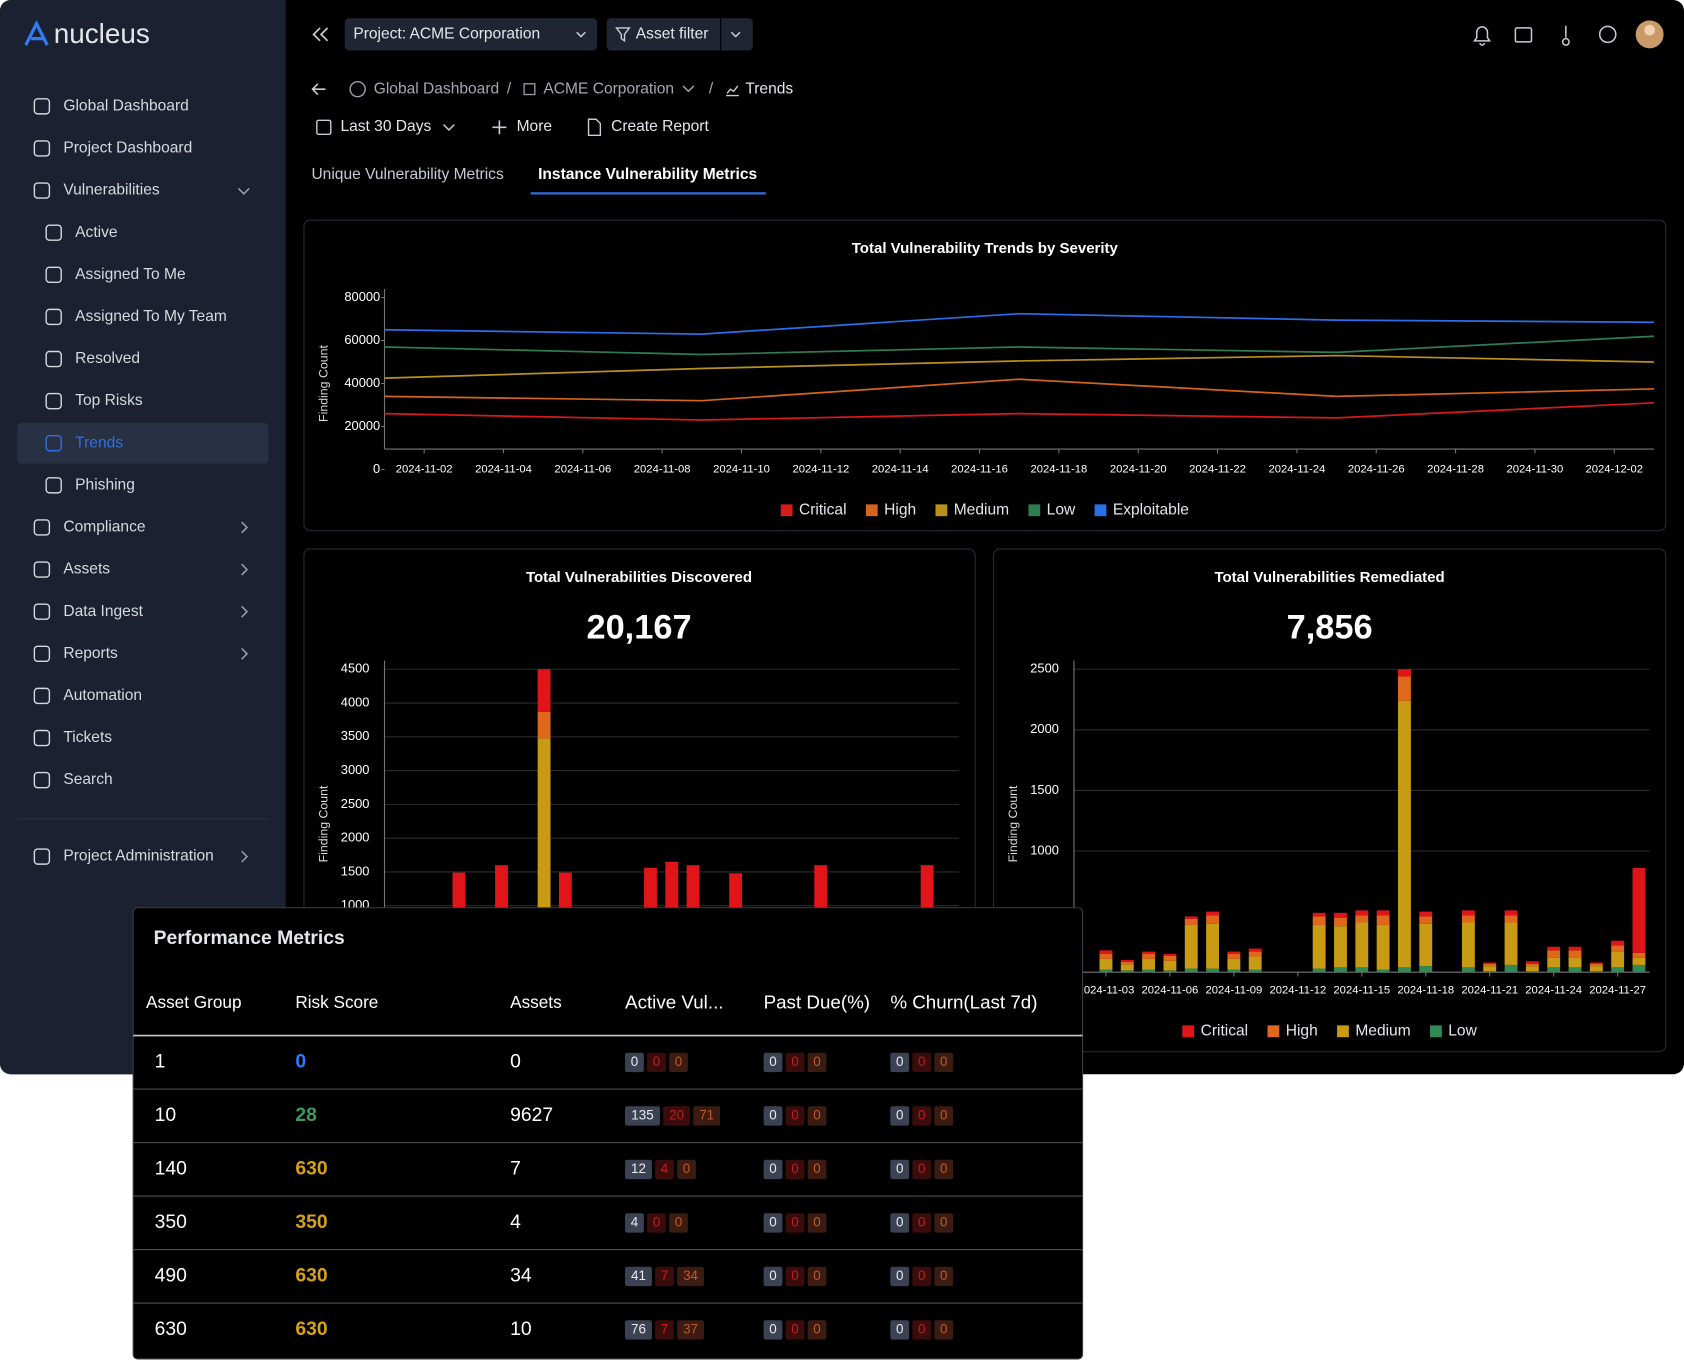 The height and width of the screenshot is (1360, 1684). Describe the element at coordinates (531, 1115) in the screenshot. I see `cell: 9627` at that location.